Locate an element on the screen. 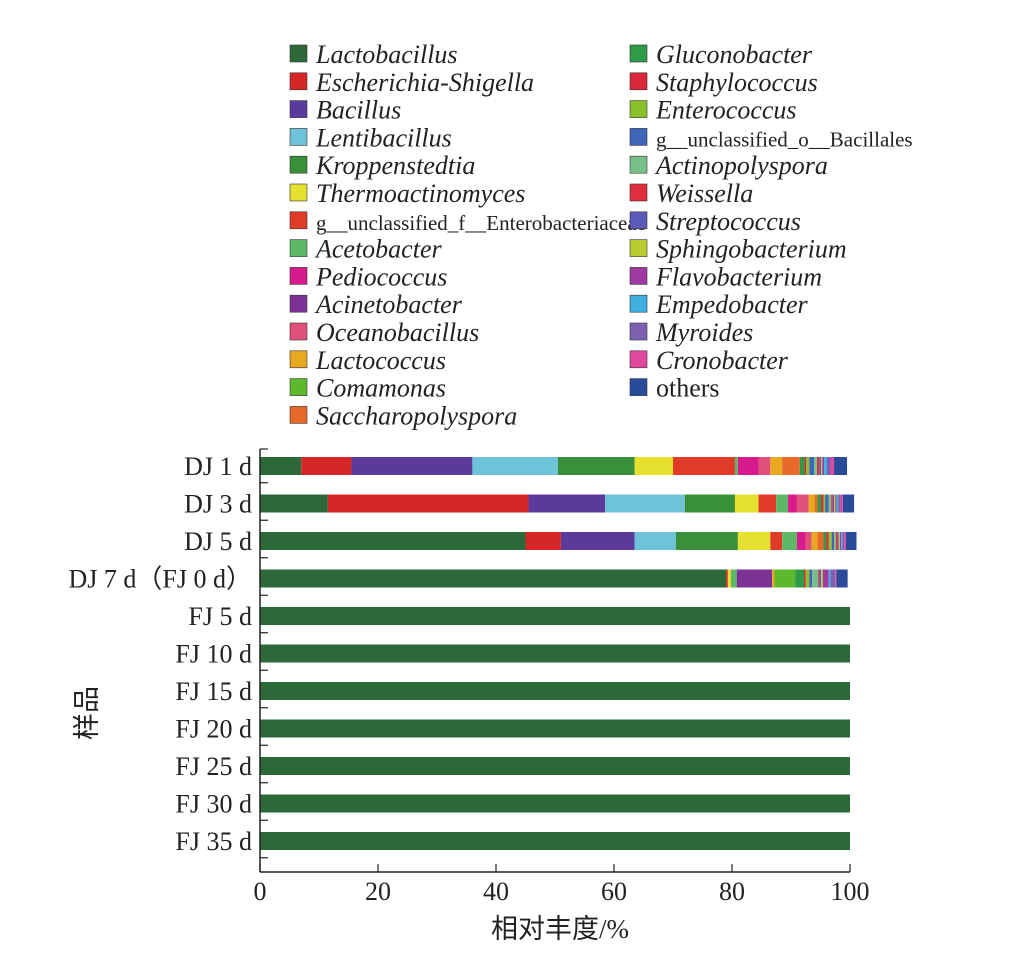 This screenshot has width=1009, height=960. bar-segment-others-dj-1-d is located at coordinates (841, 466).